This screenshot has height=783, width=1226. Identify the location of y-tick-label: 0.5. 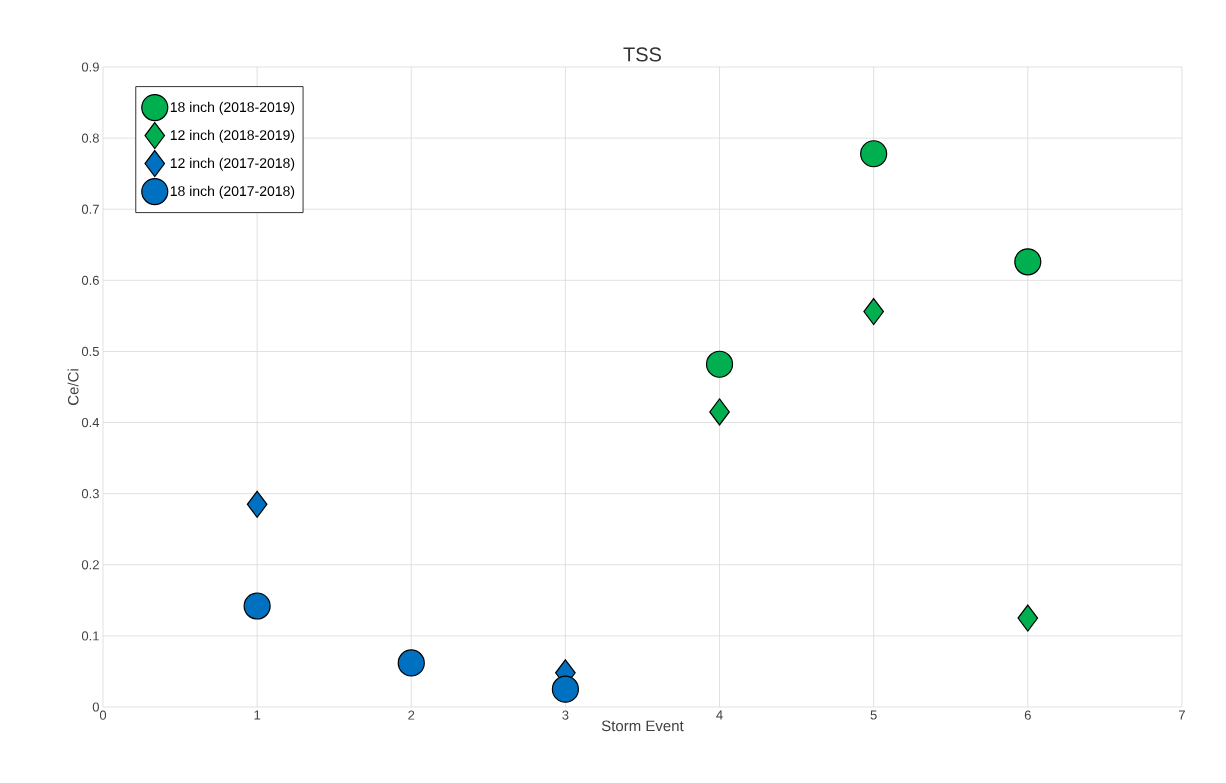
(90, 351).